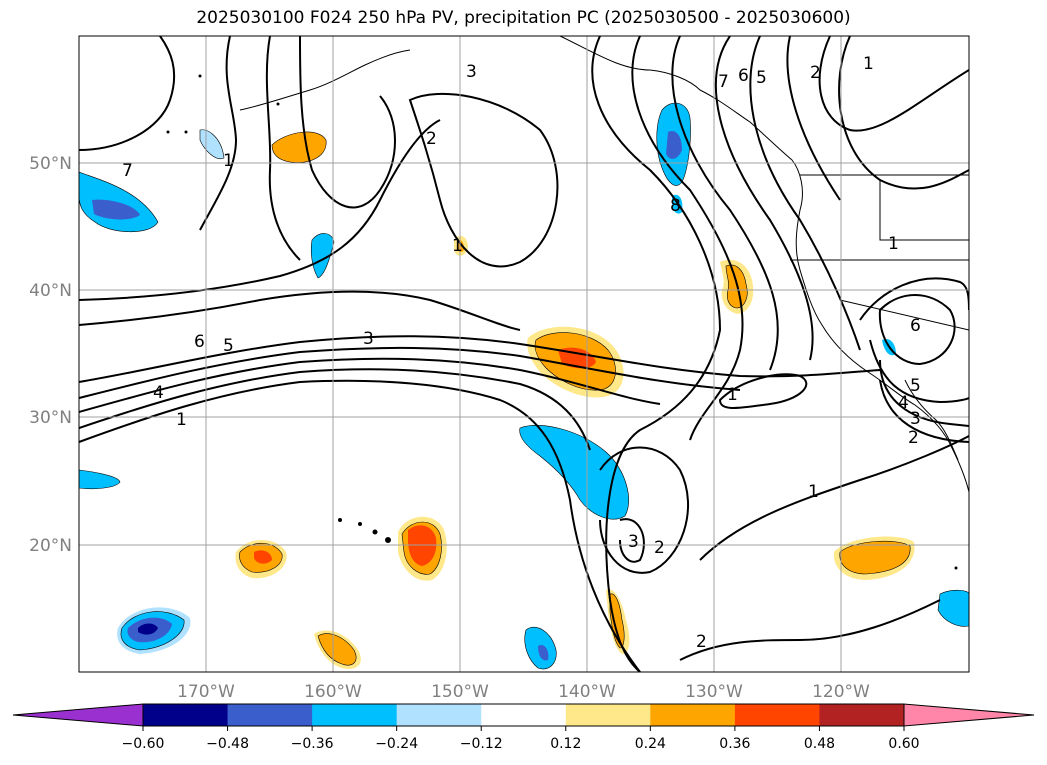 The image size is (1047, 765). Describe the element at coordinates (396, 744) in the screenshot. I see `colorbar-tick-label: −0.24` at that location.